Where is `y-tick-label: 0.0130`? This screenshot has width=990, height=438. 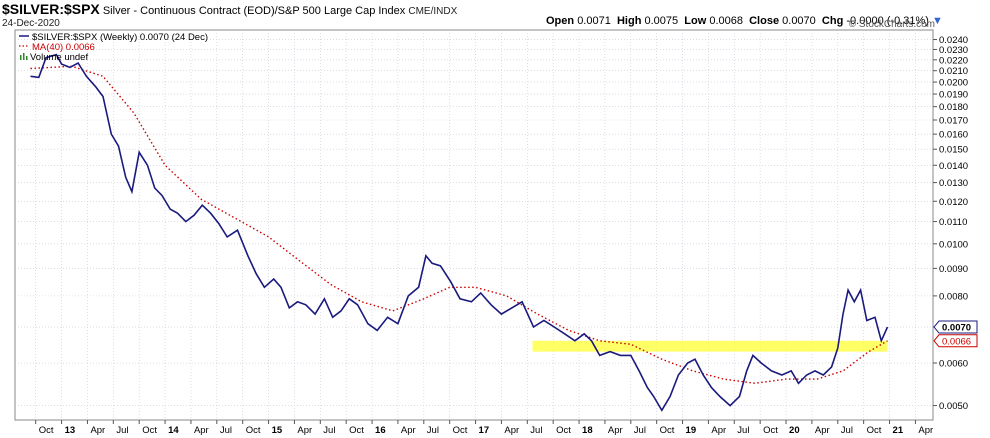 y-tick-label: 0.0130 is located at coordinates (953, 183).